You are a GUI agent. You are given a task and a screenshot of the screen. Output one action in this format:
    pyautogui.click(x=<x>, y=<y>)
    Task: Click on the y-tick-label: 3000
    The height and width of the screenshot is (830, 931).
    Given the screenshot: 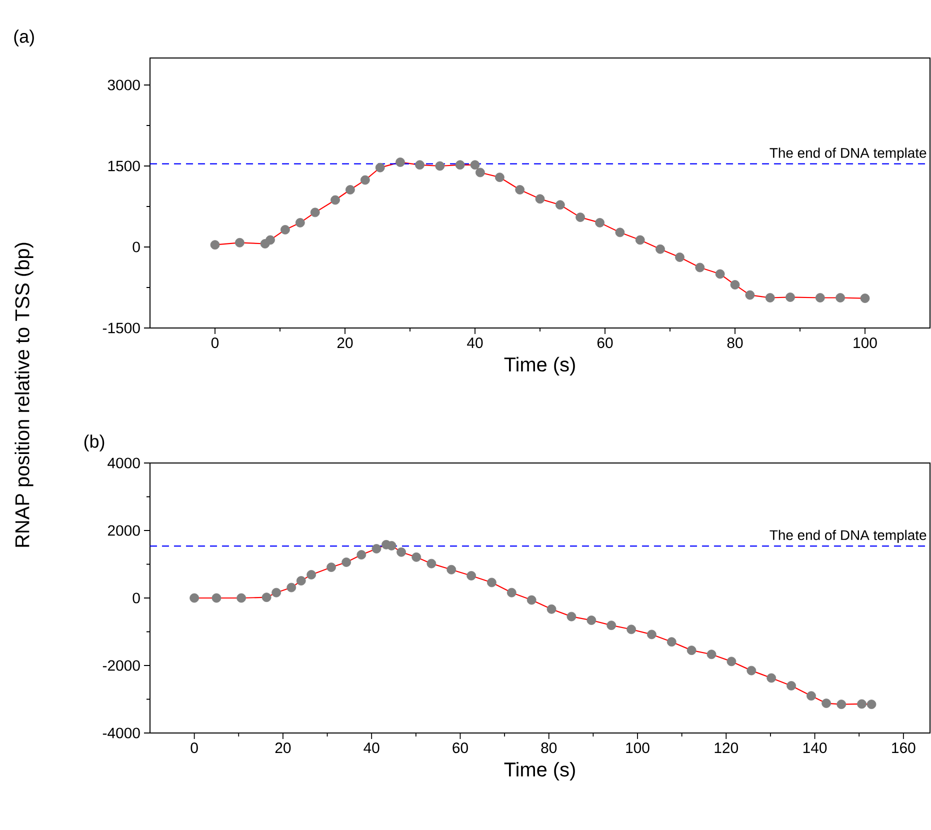 What is the action you would take?
    pyautogui.click(x=124, y=85)
    